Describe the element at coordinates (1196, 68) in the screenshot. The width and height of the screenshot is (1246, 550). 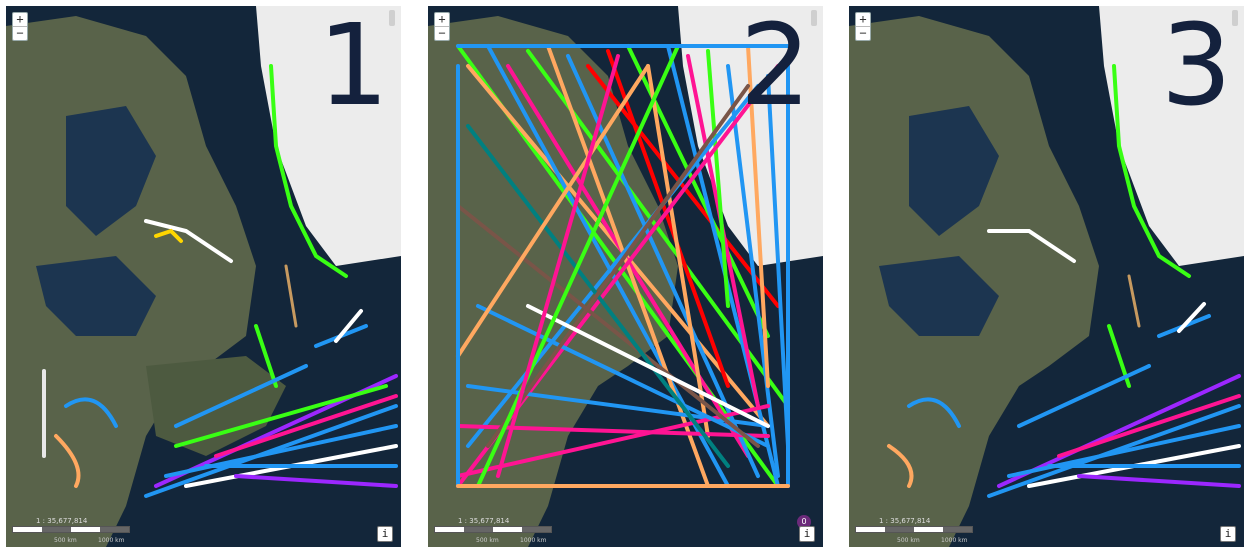
I see `panel-number: 3` at that location.